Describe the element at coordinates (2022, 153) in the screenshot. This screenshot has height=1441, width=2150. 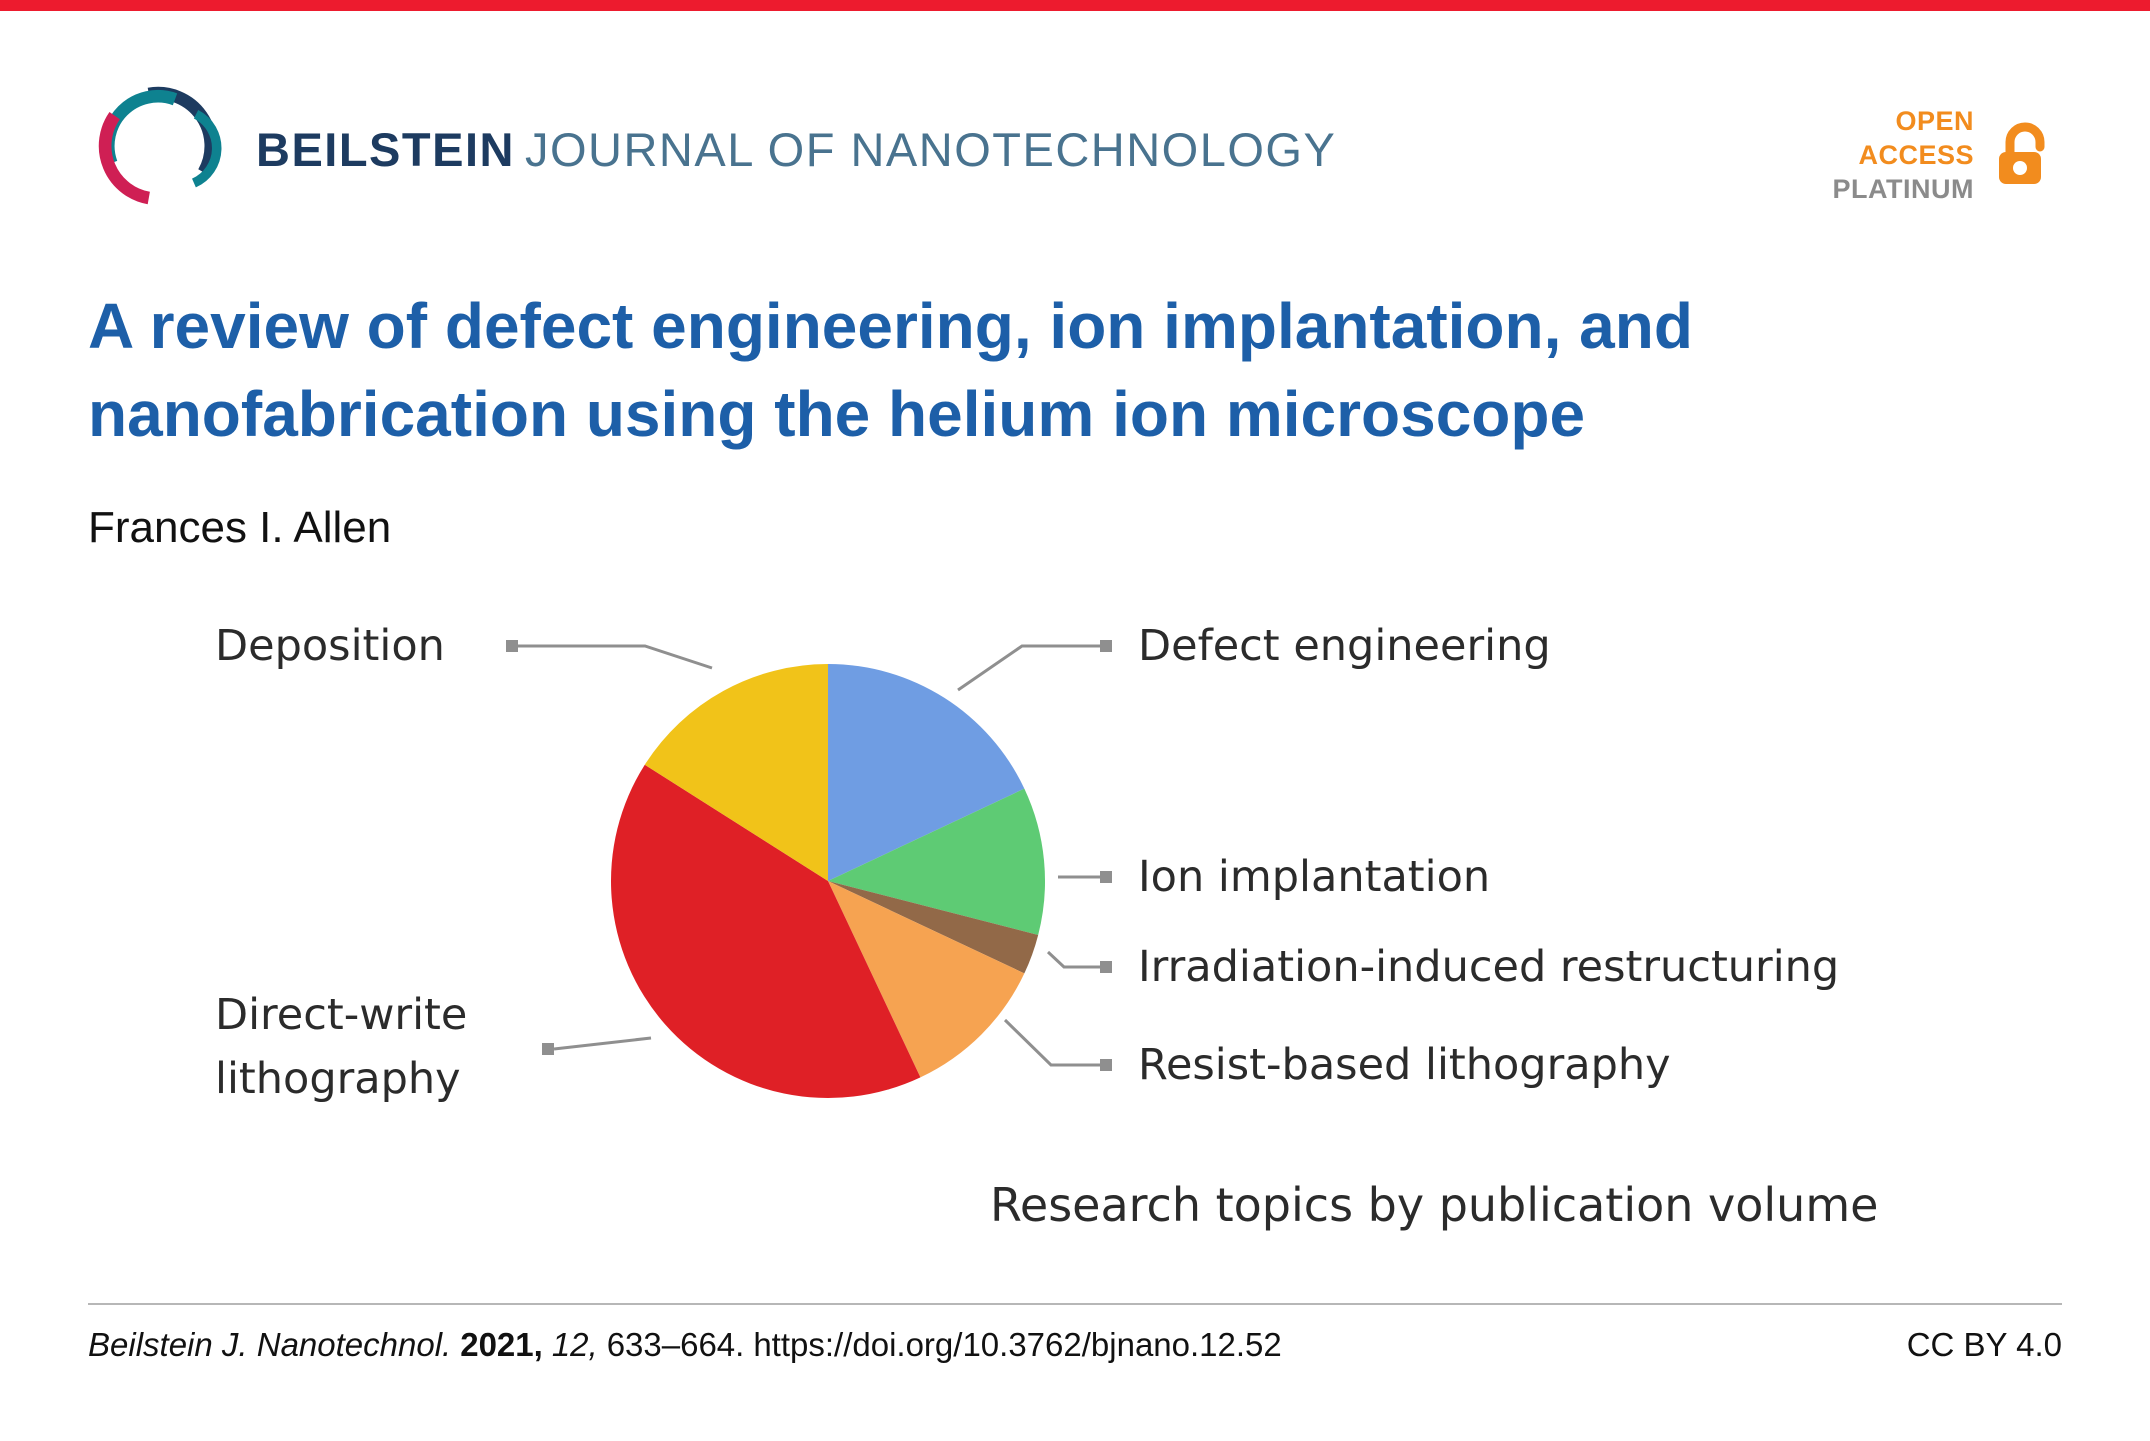
I see `open-lock-icon` at that location.